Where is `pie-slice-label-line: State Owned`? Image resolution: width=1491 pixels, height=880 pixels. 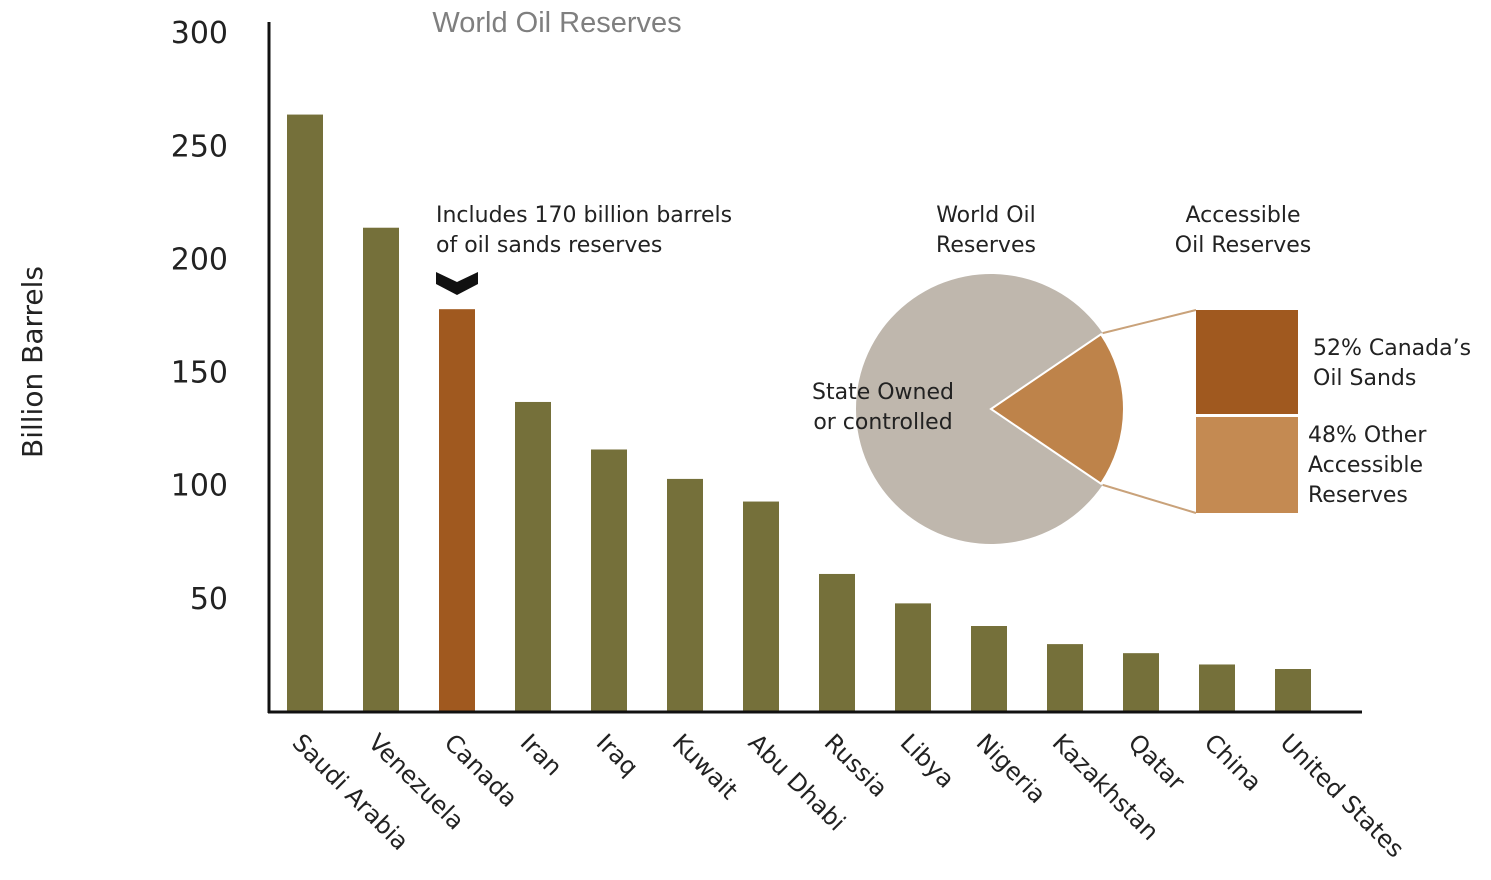 pie-slice-label-line: State Owned is located at coordinates (883, 392).